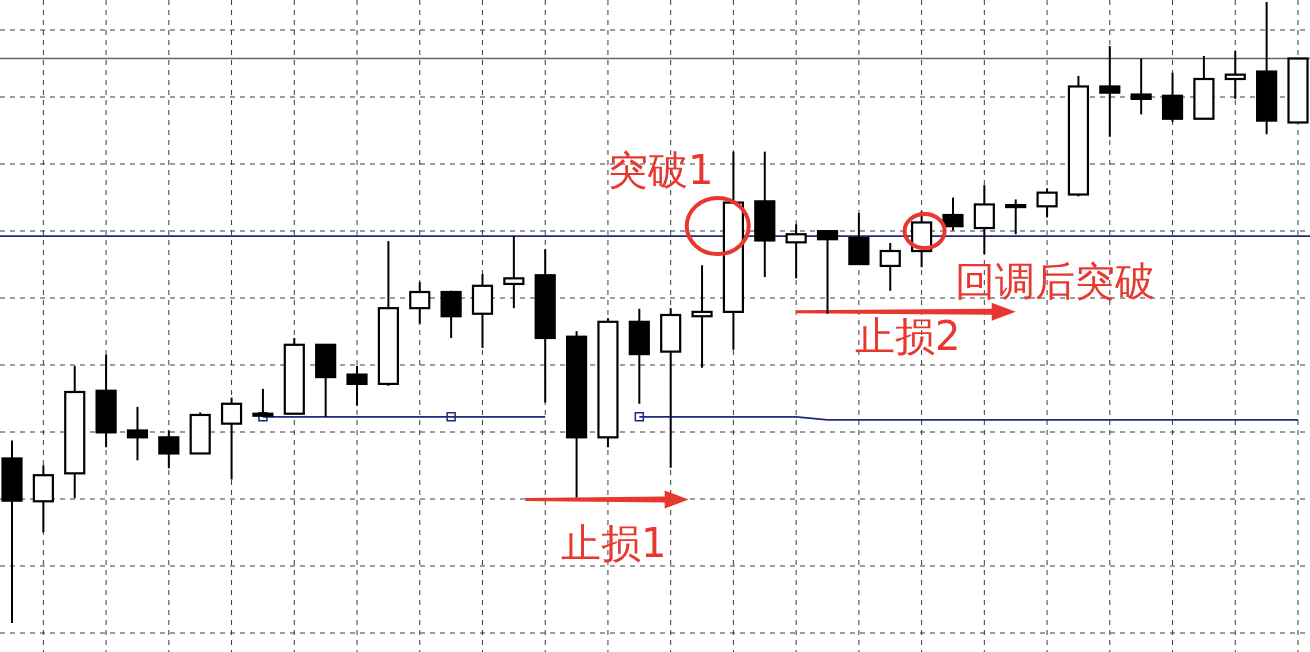 This screenshot has height=652, width=1310. What do you see at coordinates (1055, 281) in the screenshot?
I see `annotation: 回调后突破` at bounding box center [1055, 281].